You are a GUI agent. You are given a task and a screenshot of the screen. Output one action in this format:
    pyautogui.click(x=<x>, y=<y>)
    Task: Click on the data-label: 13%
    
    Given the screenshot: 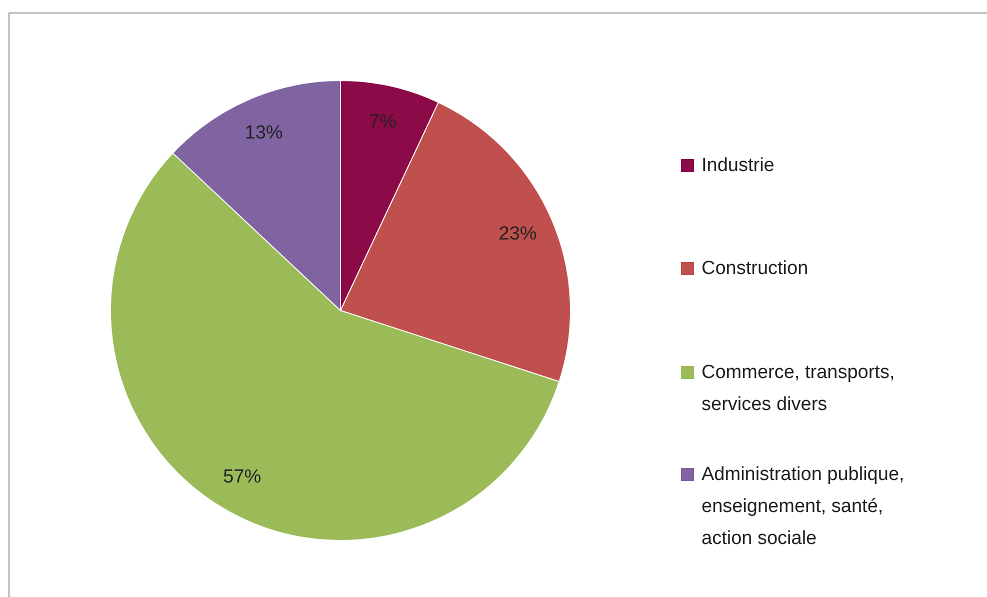 What is the action you would take?
    pyautogui.click(x=263, y=133)
    